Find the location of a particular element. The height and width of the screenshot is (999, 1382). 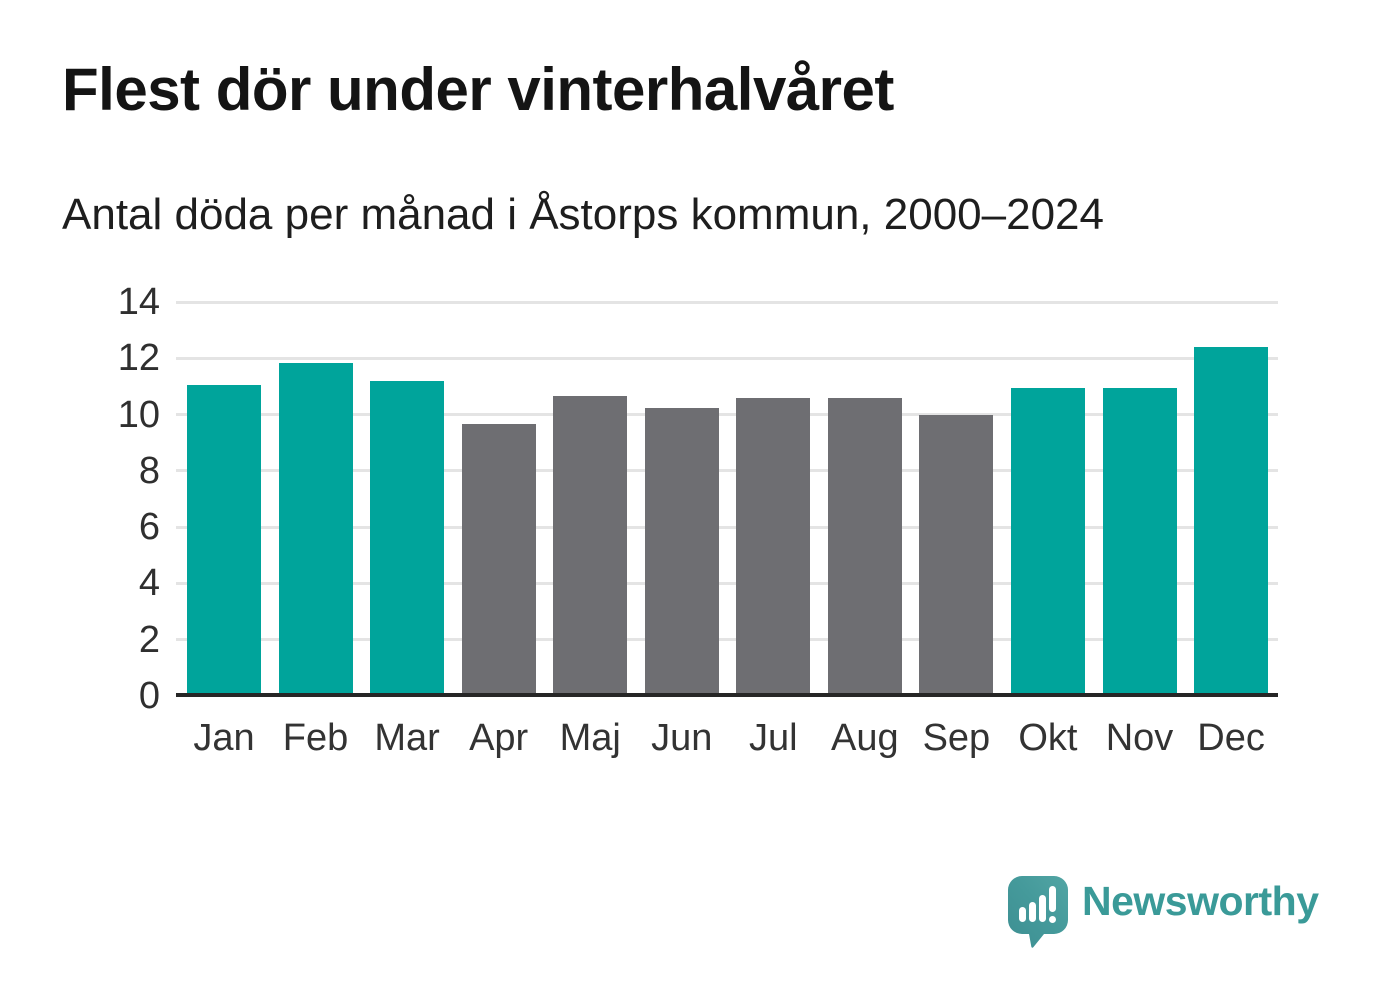

bar-nov is located at coordinates (1139, 541).